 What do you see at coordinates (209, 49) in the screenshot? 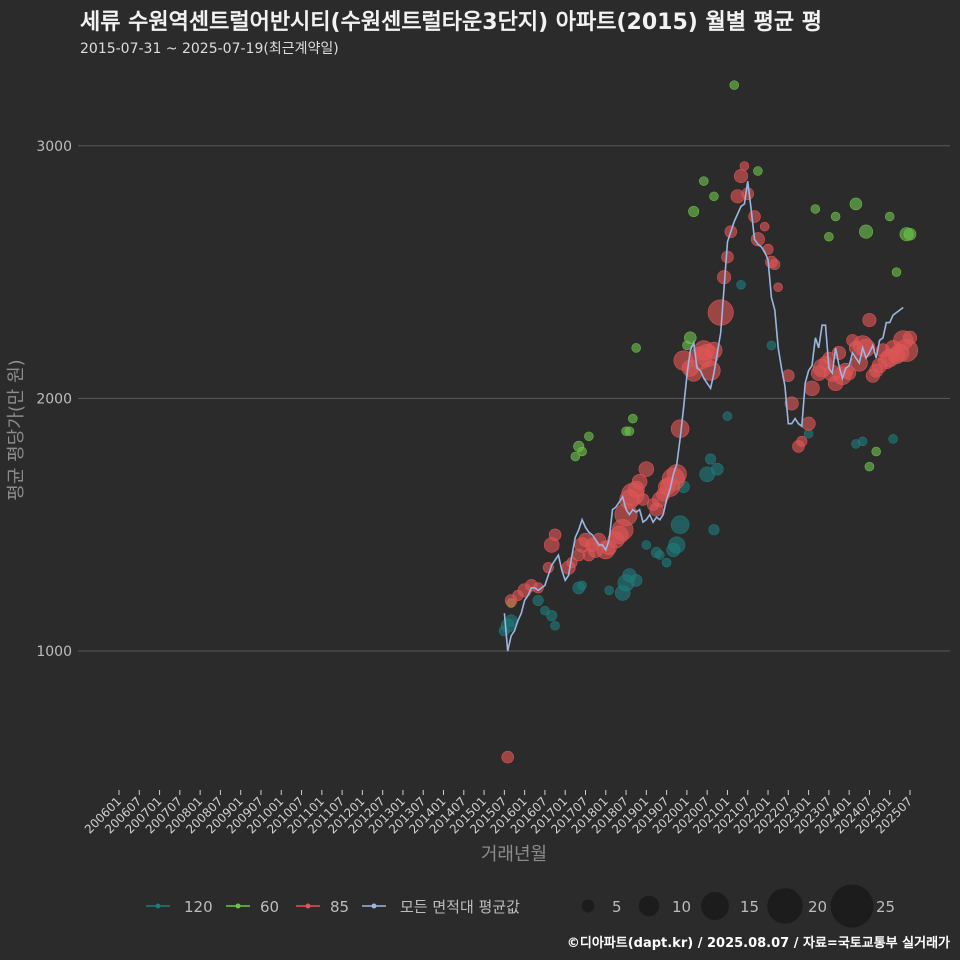
I see `chart-subtitle: 2015-07-31 ~ 2025-07-19(최근계약일)` at bounding box center [209, 49].